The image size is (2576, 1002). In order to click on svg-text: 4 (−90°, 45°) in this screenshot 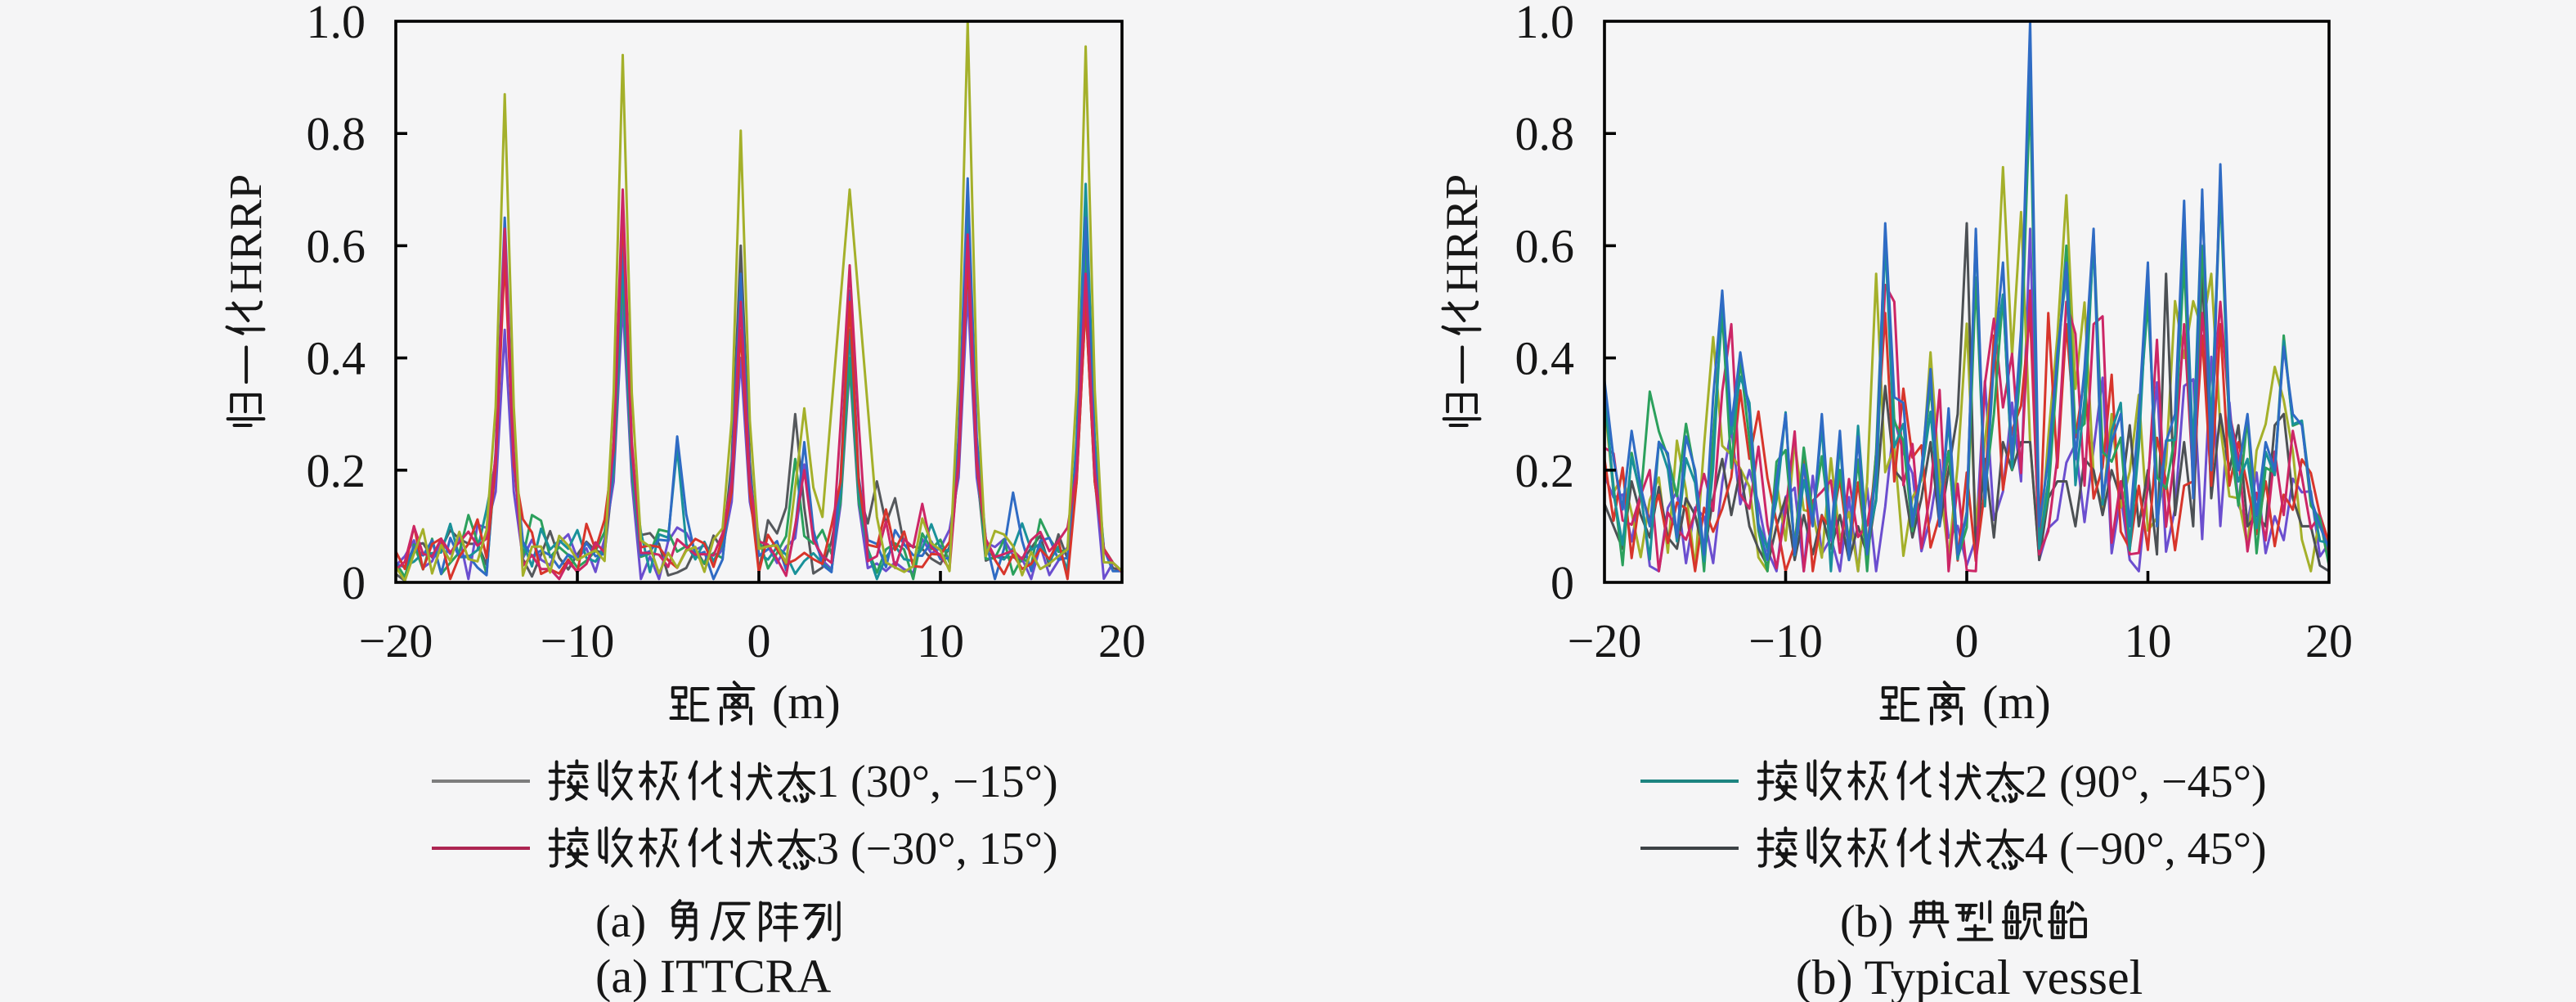, I will do `click(2146, 849)`.